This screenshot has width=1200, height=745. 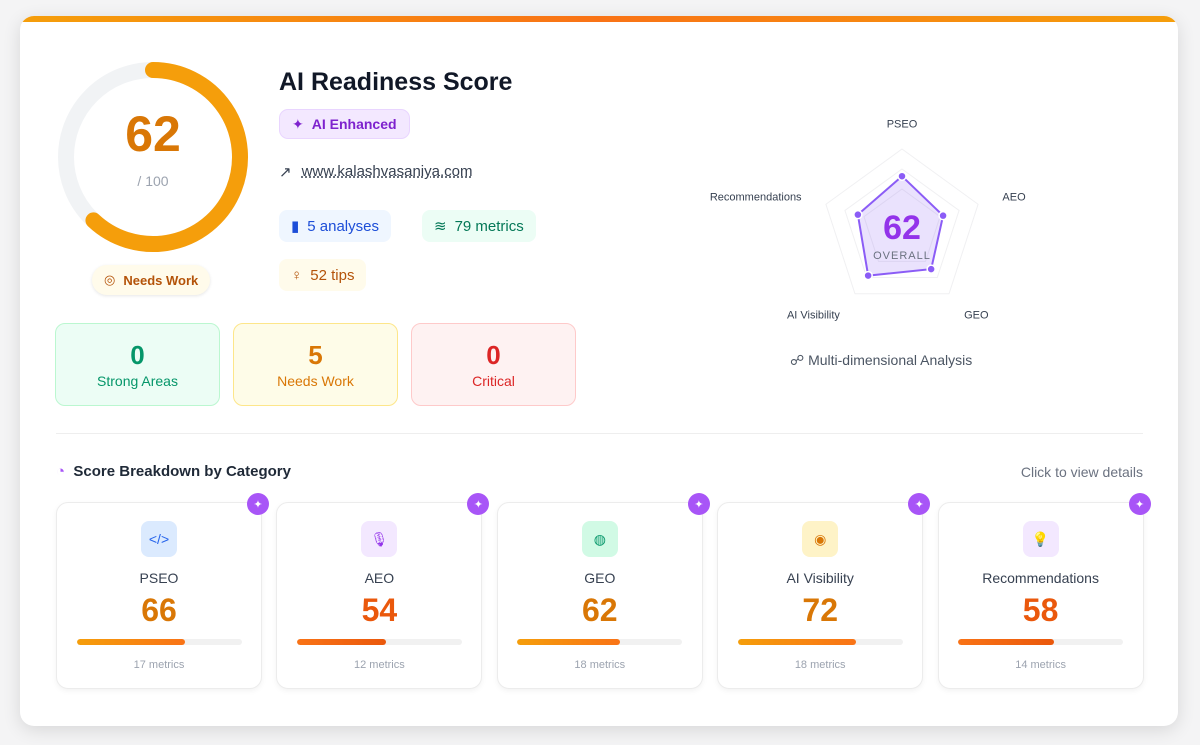 I want to click on category-icon: 🎙, so click(x=379, y=539).